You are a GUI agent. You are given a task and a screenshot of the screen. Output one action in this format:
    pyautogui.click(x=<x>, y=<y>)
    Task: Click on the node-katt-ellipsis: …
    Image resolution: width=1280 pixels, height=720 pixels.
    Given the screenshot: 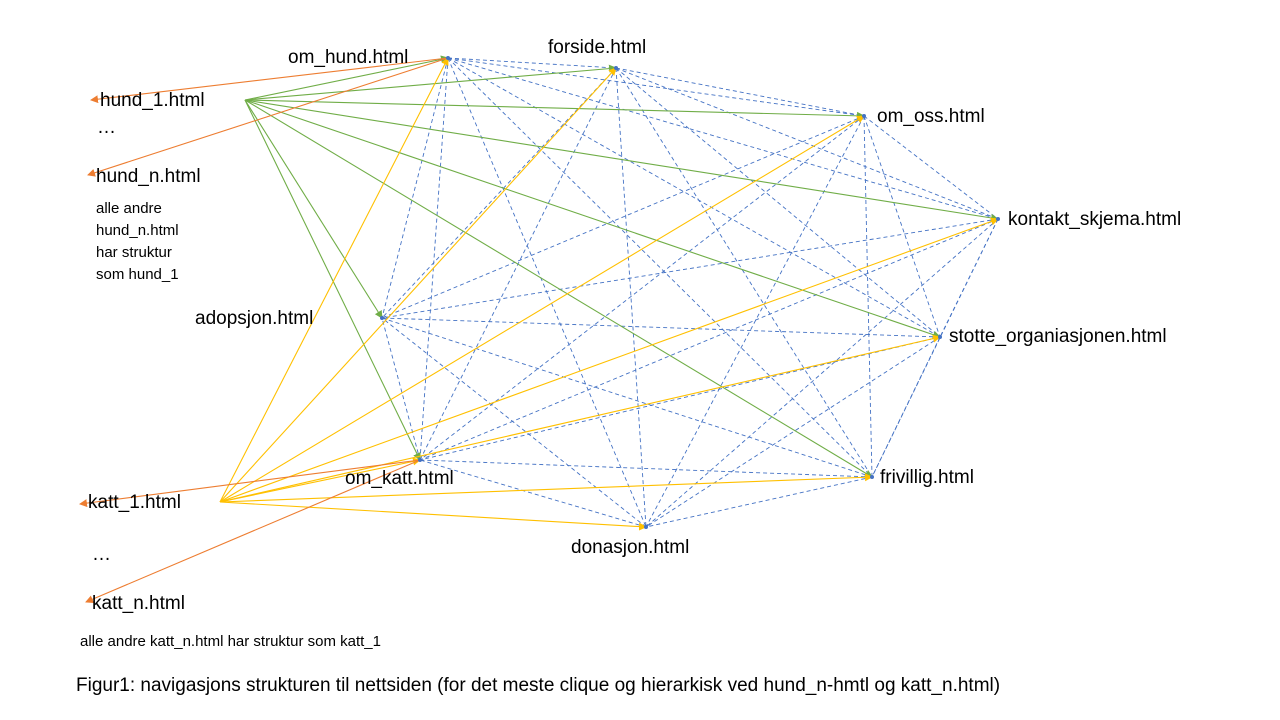 What is the action you would take?
    pyautogui.click(x=101, y=554)
    